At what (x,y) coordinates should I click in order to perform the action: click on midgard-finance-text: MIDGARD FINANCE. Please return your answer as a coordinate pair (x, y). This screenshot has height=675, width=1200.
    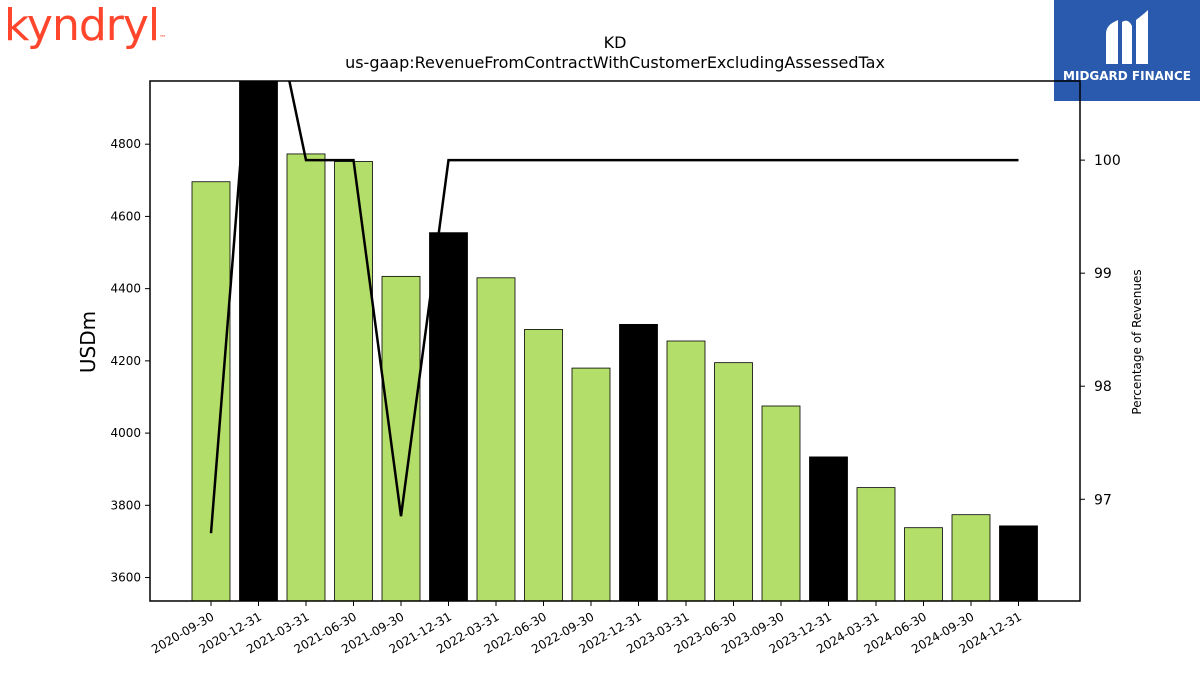
    Looking at the image, I should click on (1127, 76).